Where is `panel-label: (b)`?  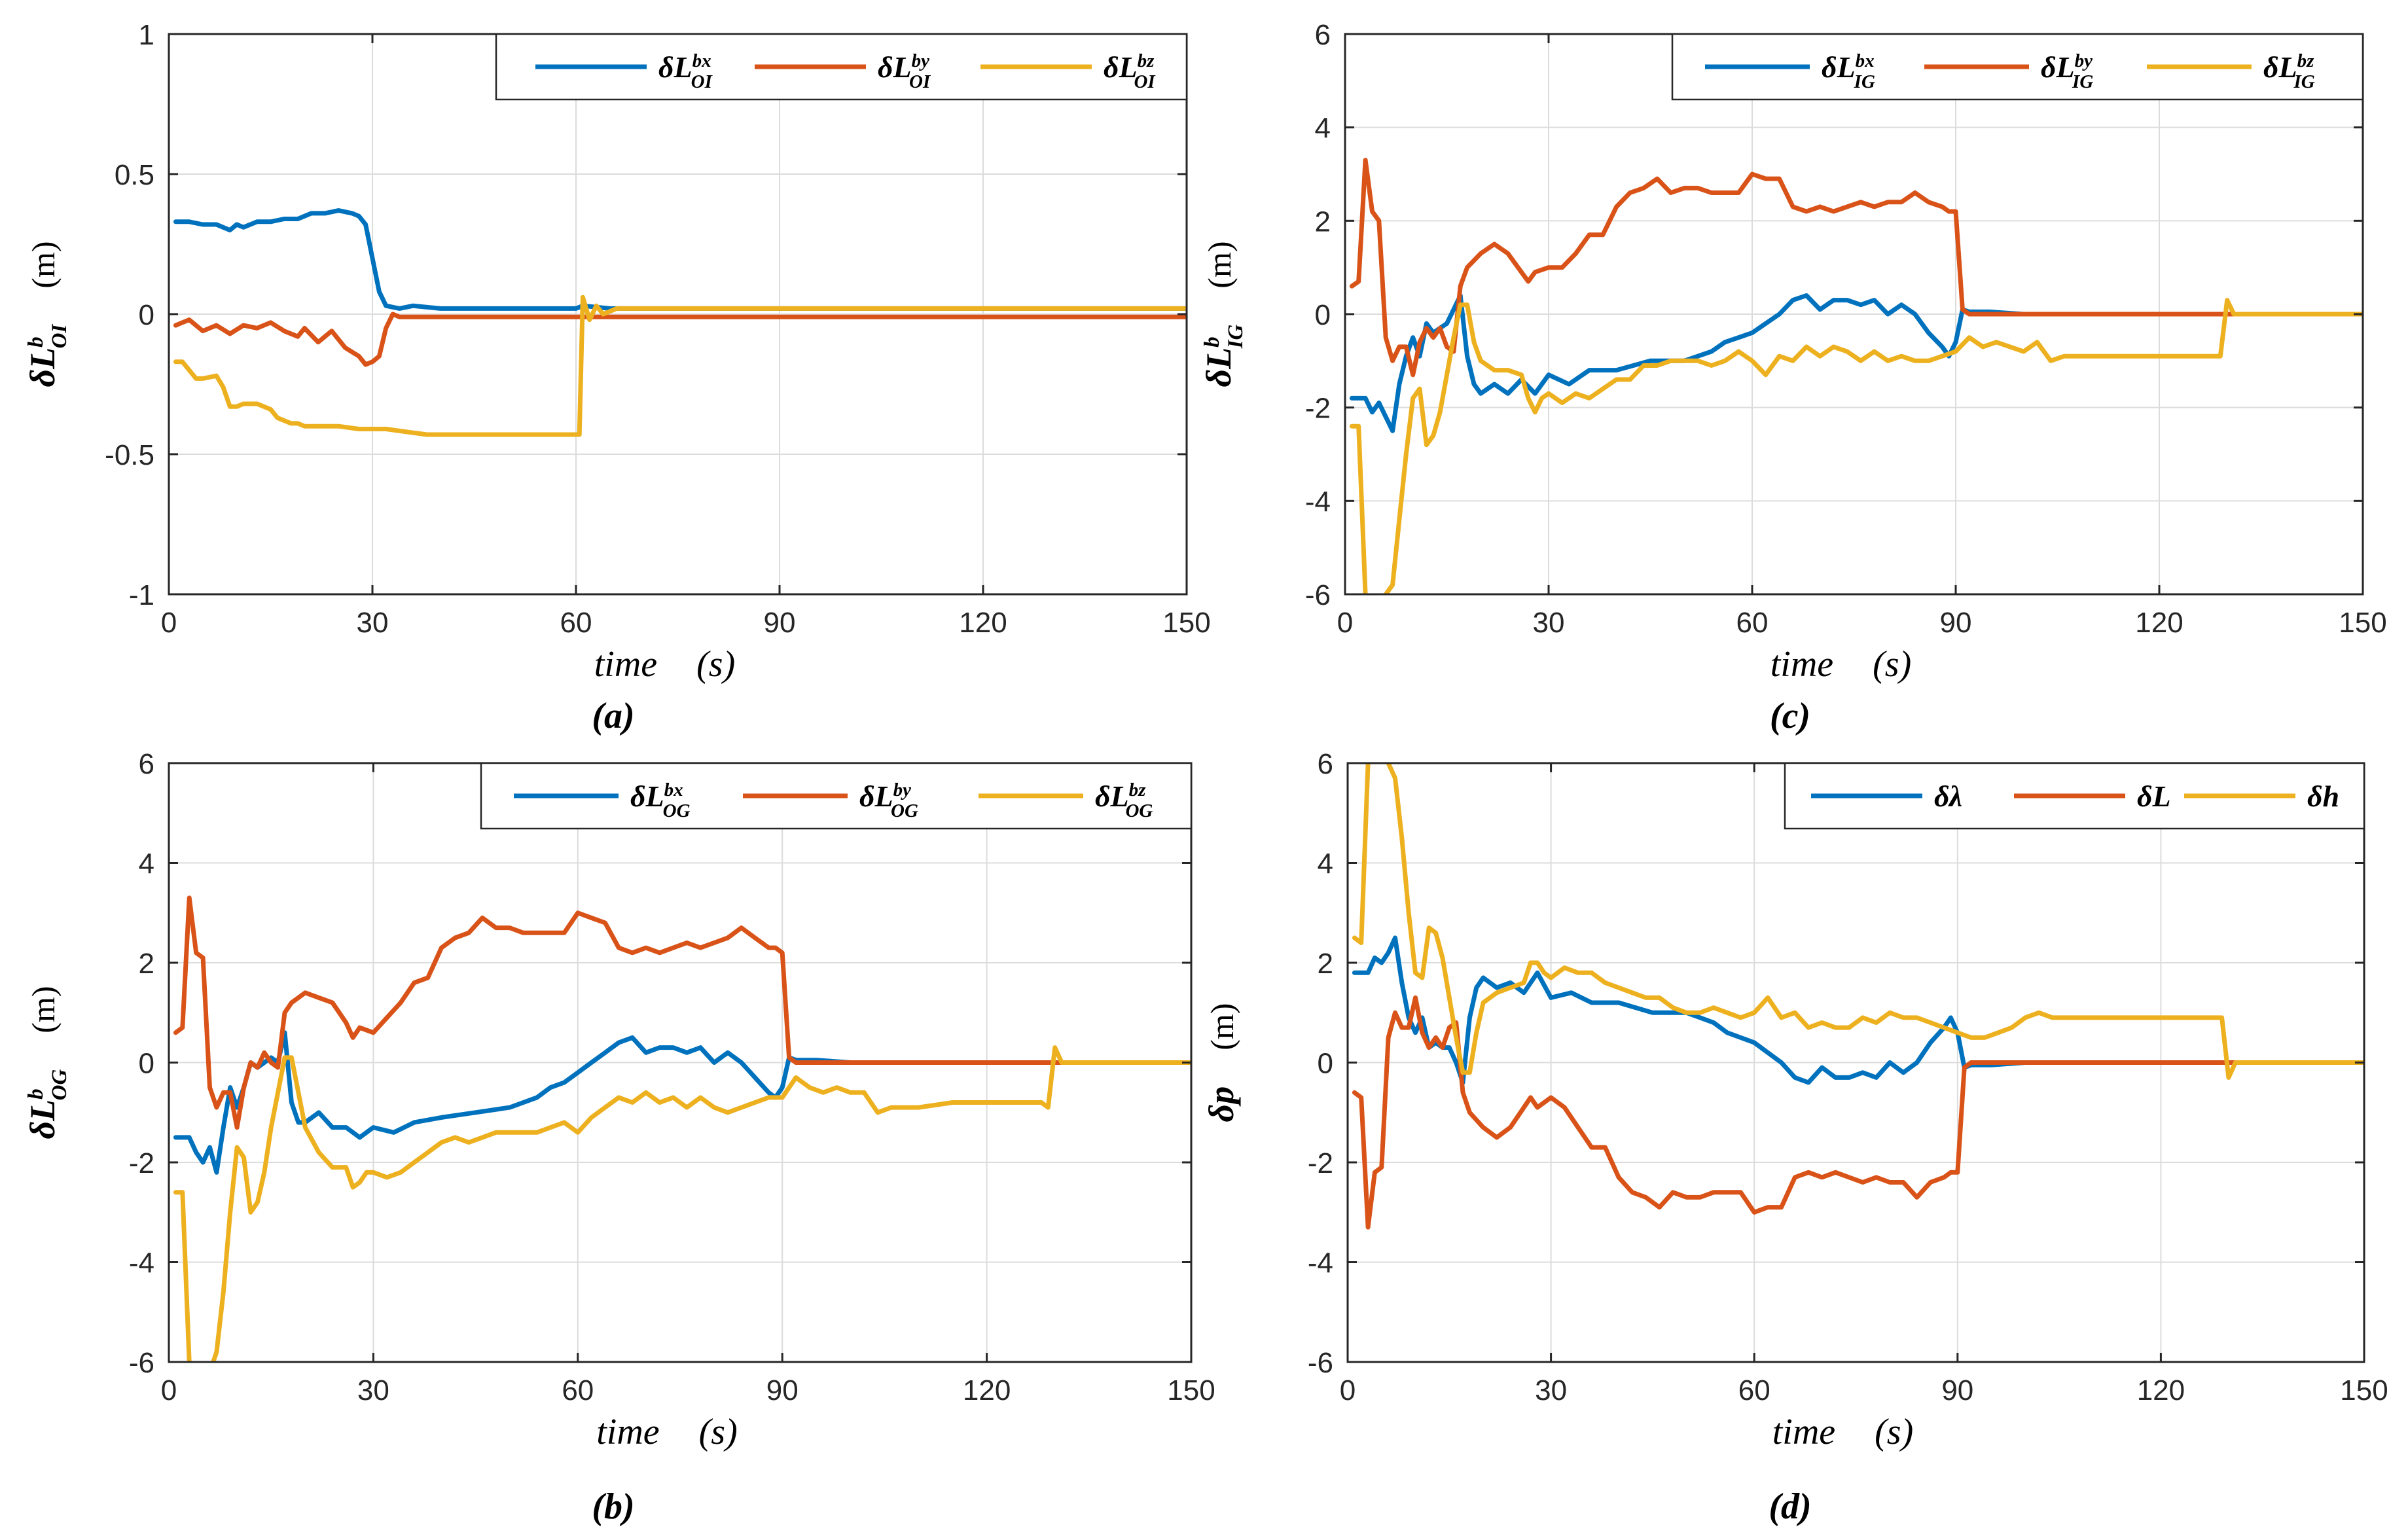 panel-label: (b) is located at coordinates (613, 1506).